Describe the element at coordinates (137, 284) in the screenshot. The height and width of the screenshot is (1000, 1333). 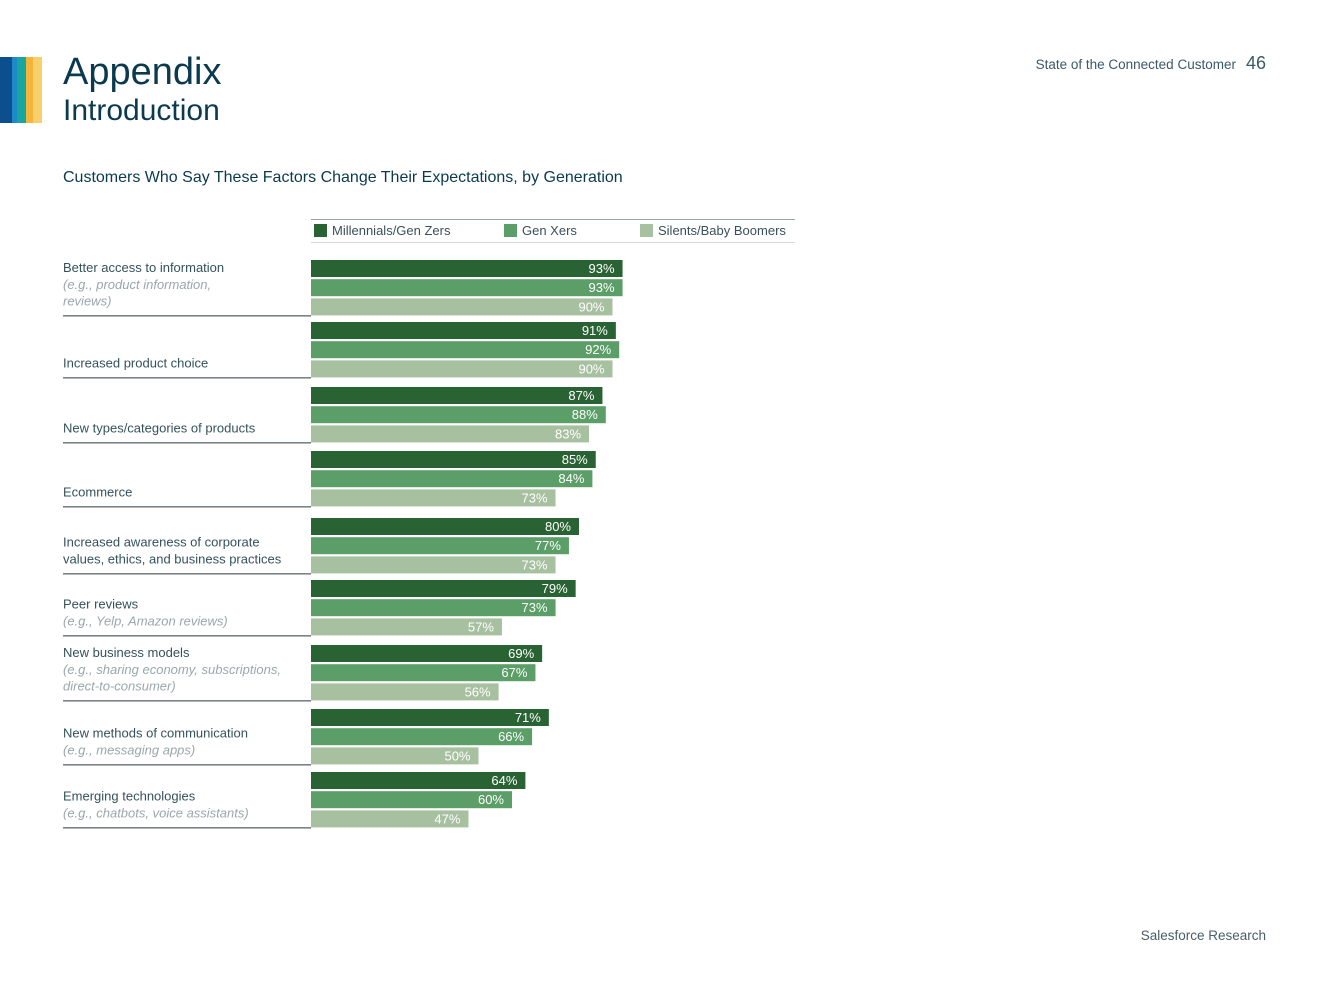
I see `category-note-1-2: (e.g., product information,` at that location.